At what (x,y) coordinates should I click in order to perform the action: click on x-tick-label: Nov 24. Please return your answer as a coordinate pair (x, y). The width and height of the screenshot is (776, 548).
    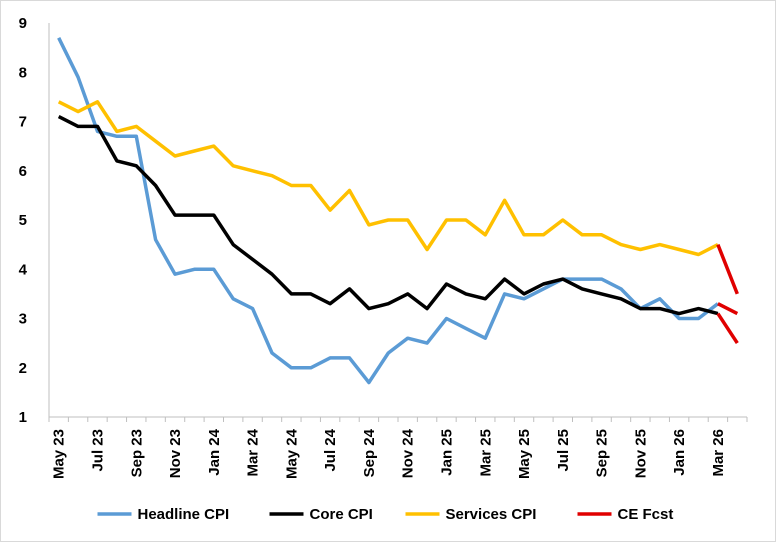
    Looking at the image, I should click on (408, 453).